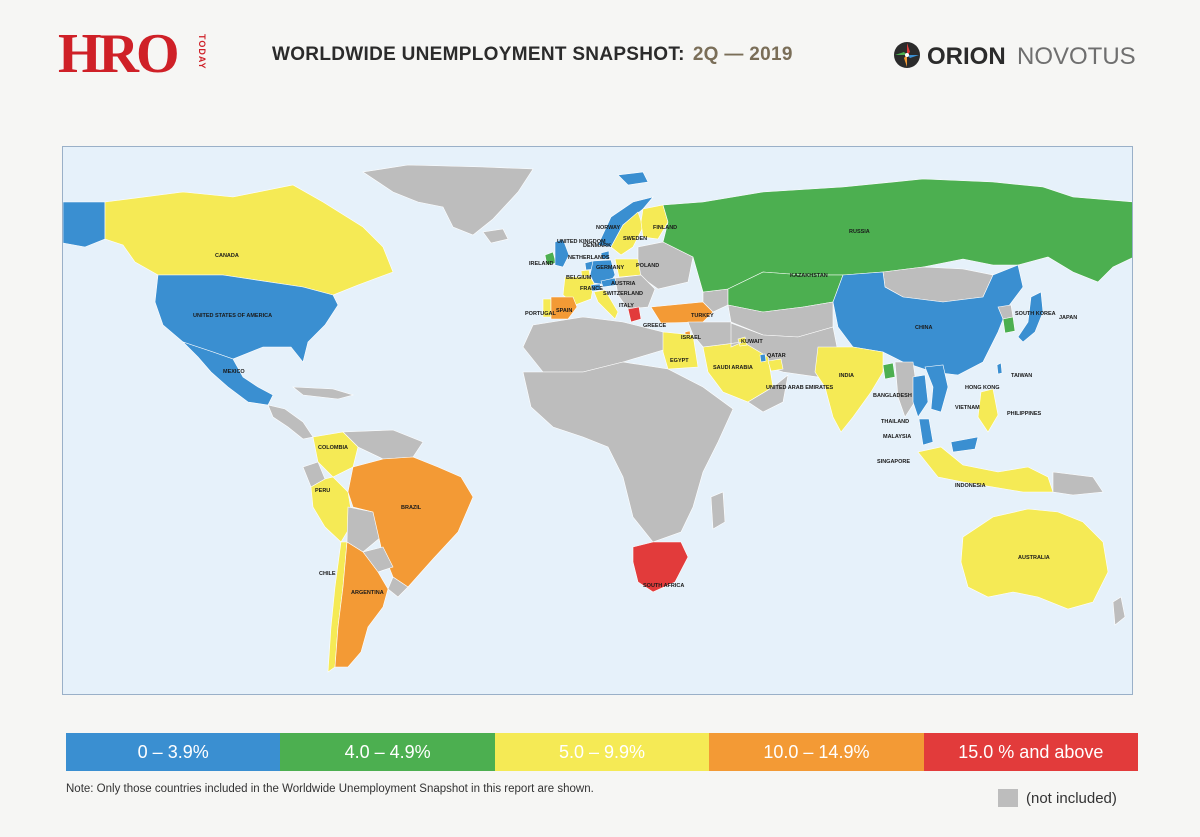 This screenshot has height=837, width=1200. What do you see at coordinates (897, 437) in the screenshot?
I see `label-malaysia: MALAYSIA` at bounding box center [897, 437].